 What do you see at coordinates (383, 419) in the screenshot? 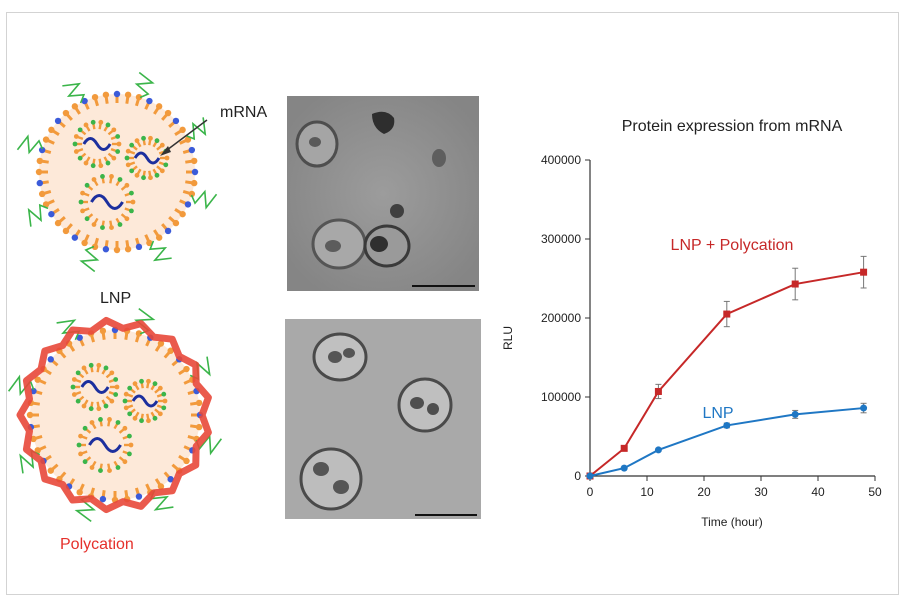
I see `tem-image-polycation-lnp` at bounding box center [383, 419].